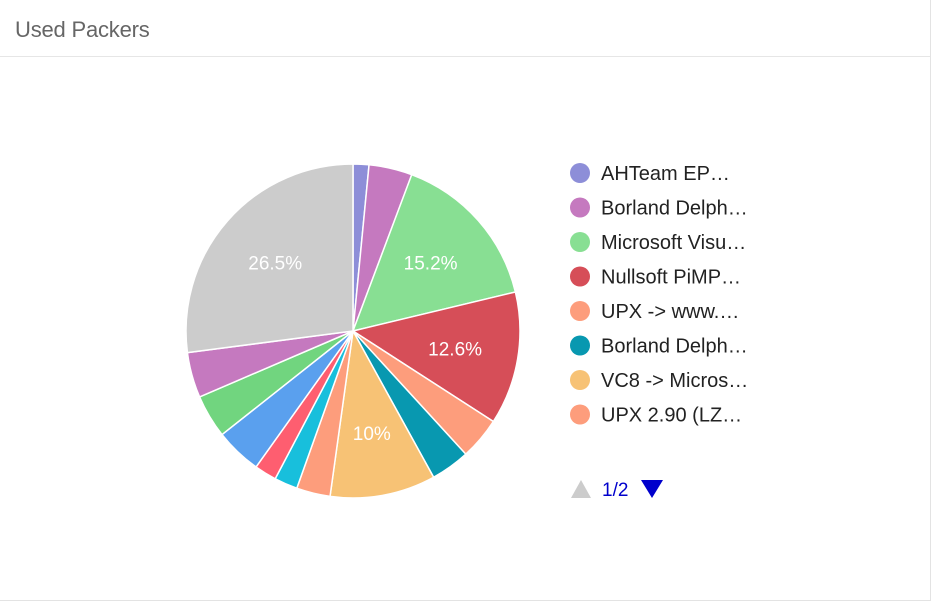  What do you see at coordinates (652, 489) in the screenshot?
I see `triangle-down-icon` at bounding box center [652, 489].